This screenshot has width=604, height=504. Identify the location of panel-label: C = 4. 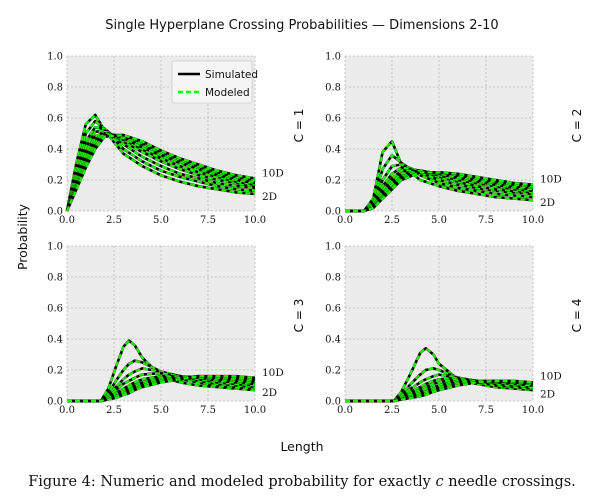
(577, 316).